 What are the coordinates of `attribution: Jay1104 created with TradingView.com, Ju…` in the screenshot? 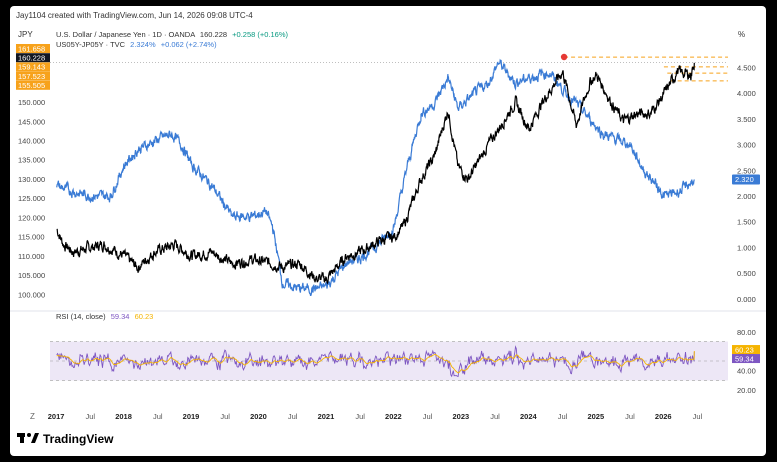 It's located at (134, 15).